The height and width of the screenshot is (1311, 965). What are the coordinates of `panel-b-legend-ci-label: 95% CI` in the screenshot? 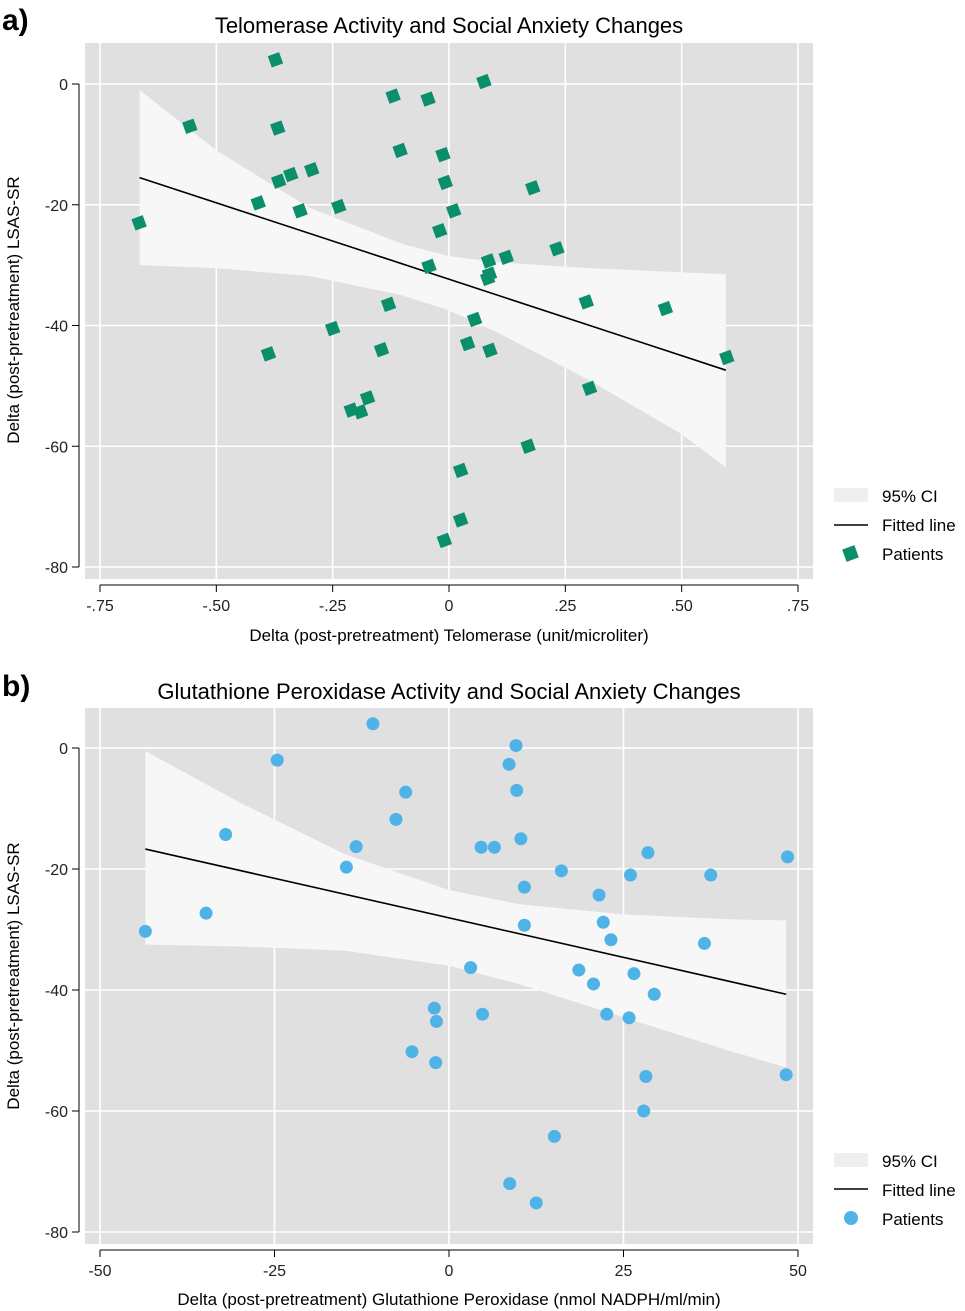 It's located at (910, 1161).